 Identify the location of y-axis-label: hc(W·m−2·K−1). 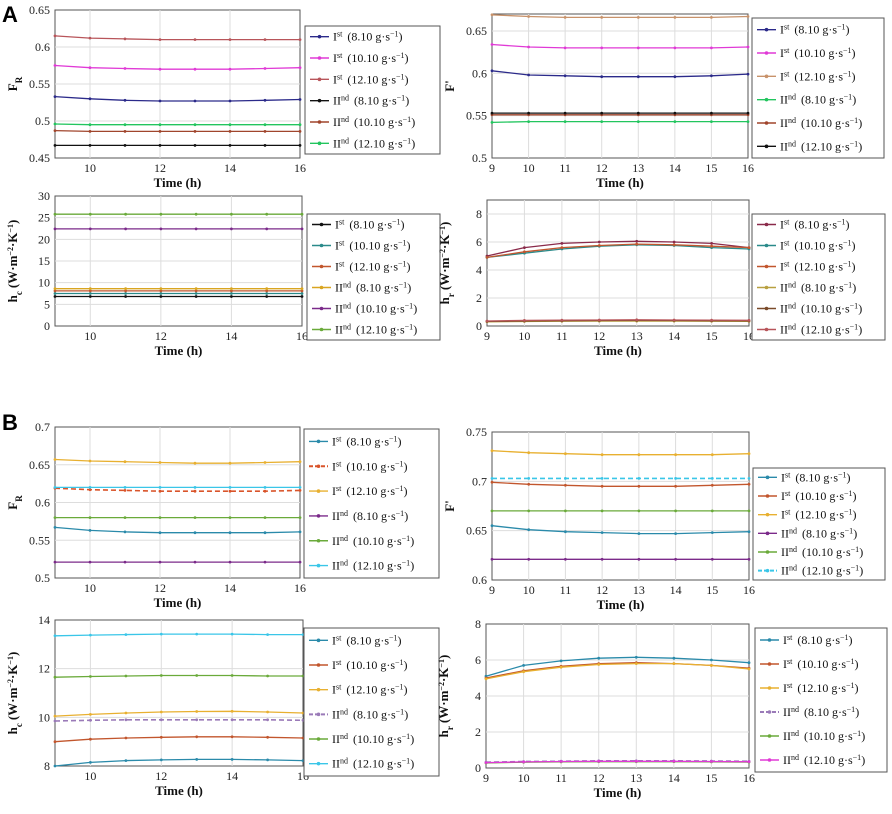
(14, 693).